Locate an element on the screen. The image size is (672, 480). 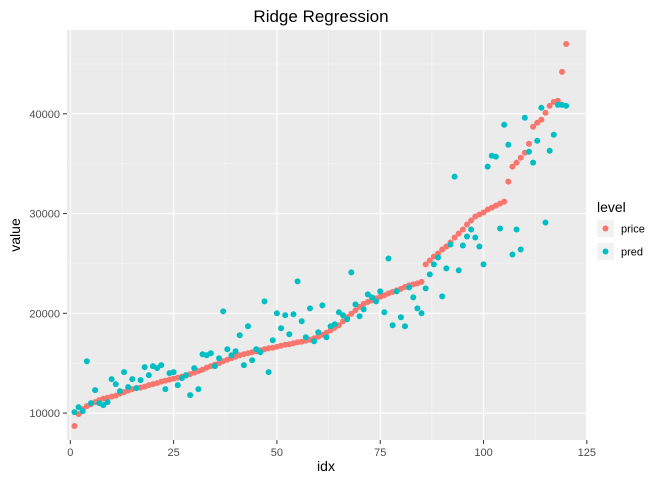
y-axis-title: value is located at coordinates (15, 235).